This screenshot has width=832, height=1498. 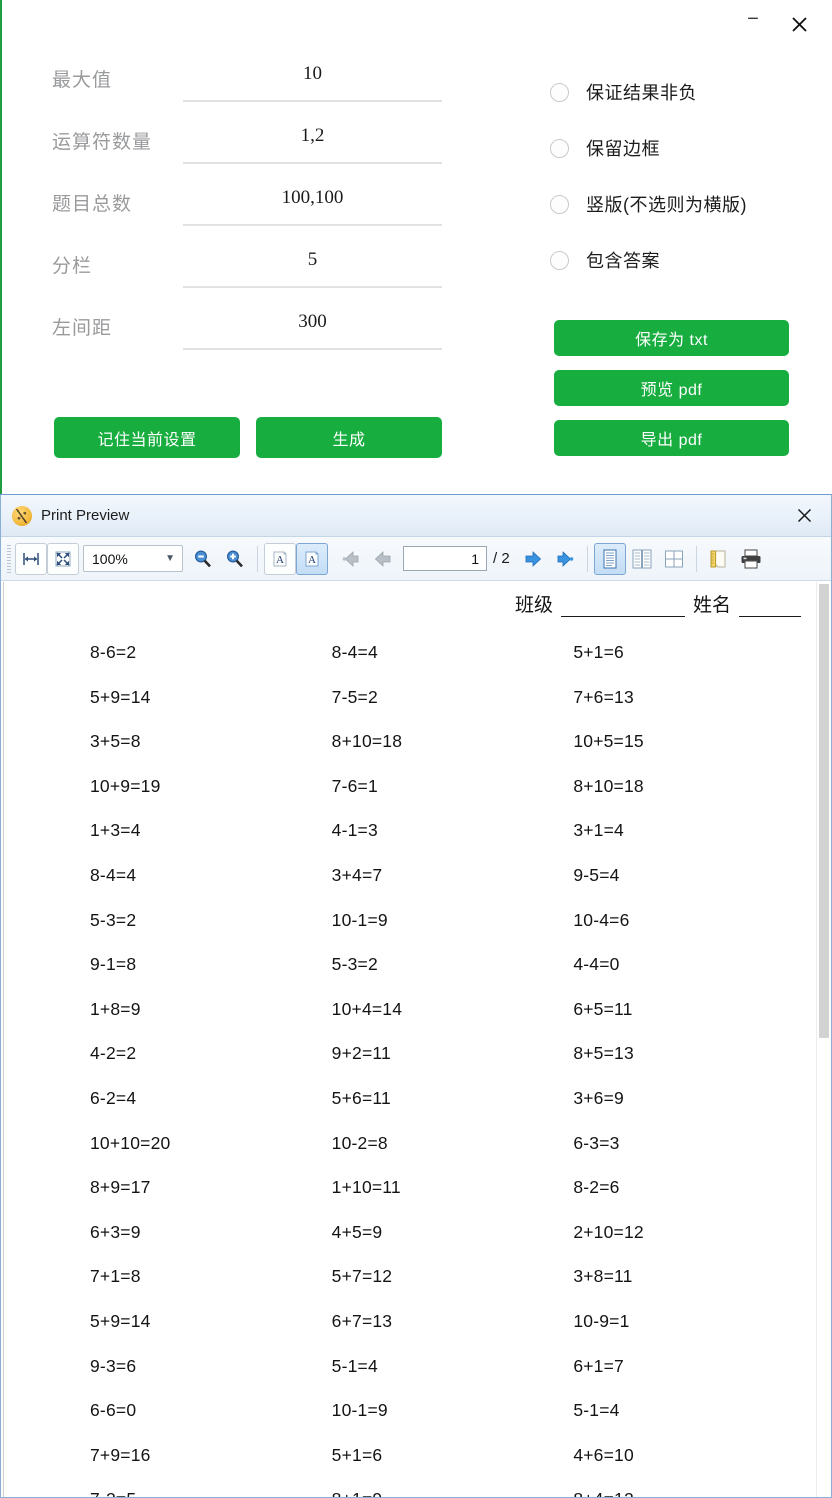 What do you see at coordinates (312, 197) in the screenshot?
I see `total-problems-input: 100,100` at bounding box center [312, 197].